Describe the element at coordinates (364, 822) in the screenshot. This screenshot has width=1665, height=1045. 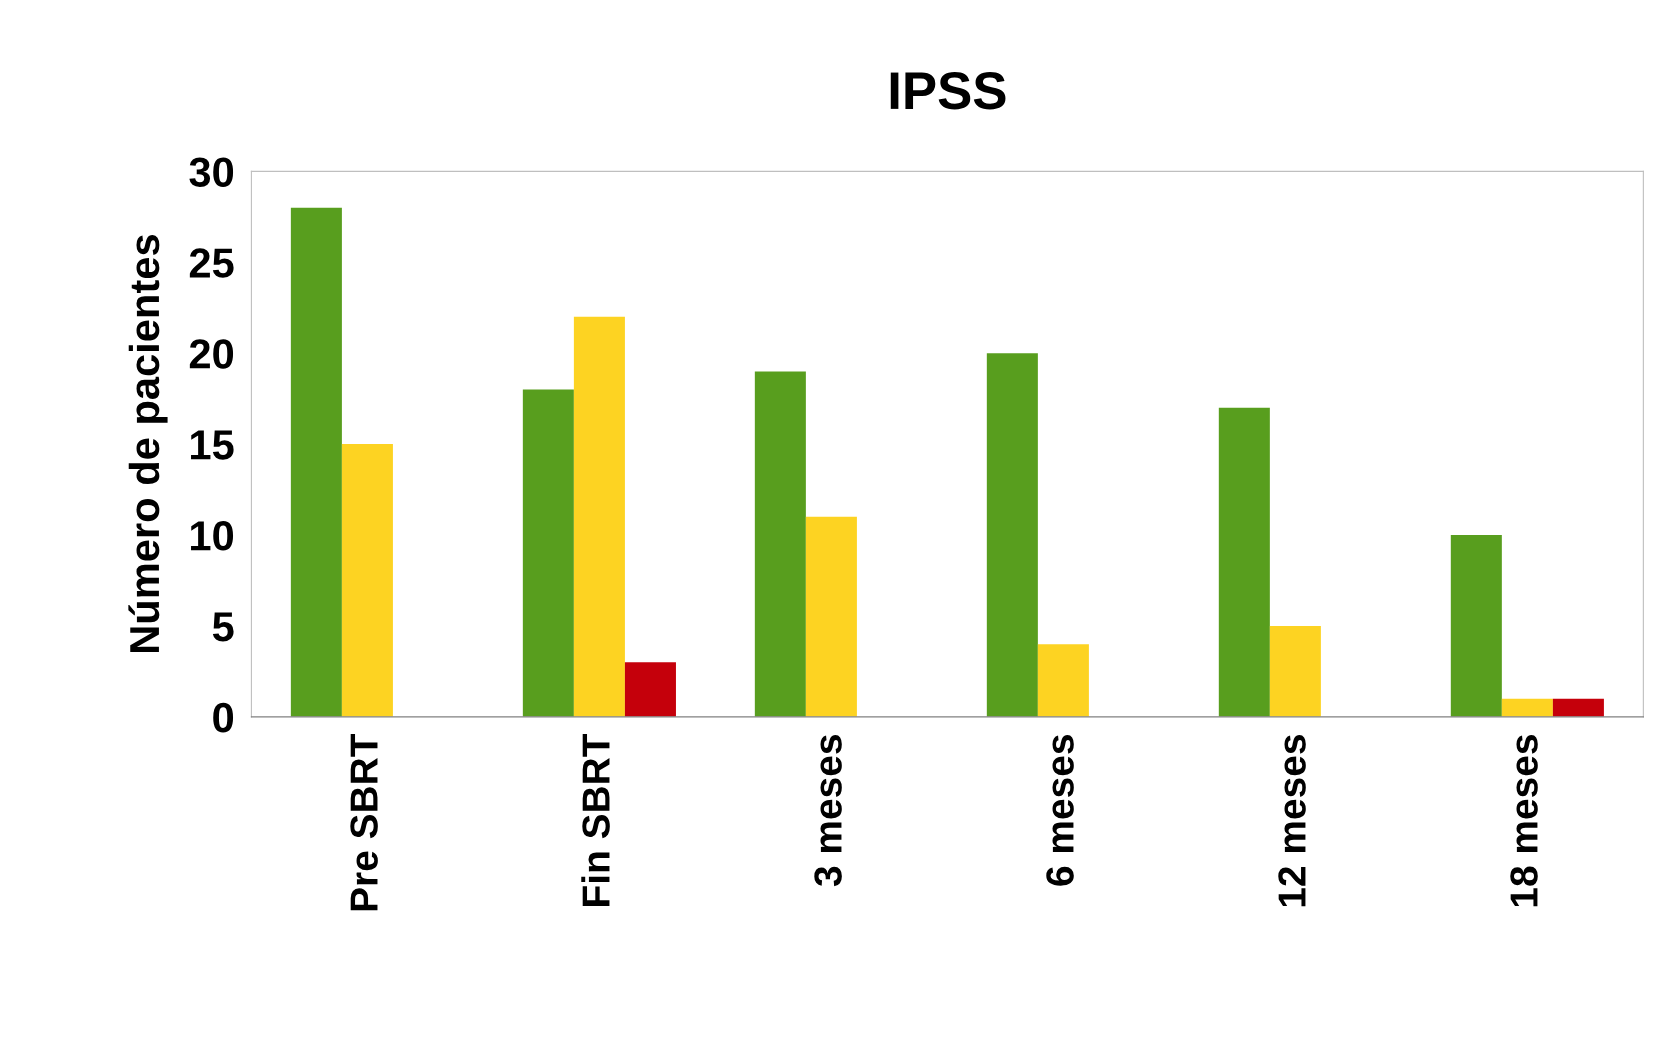
I see `x-tick-label: Pre SBRT` at that location.